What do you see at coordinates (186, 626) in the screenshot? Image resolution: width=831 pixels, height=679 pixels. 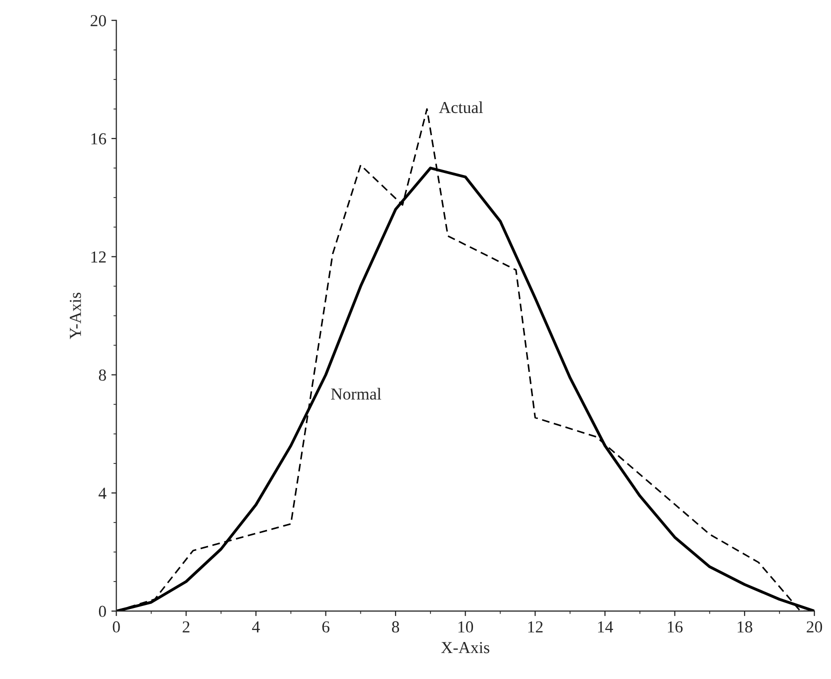 I see `x-tick-label: 2` at bounding box center [186, 626].